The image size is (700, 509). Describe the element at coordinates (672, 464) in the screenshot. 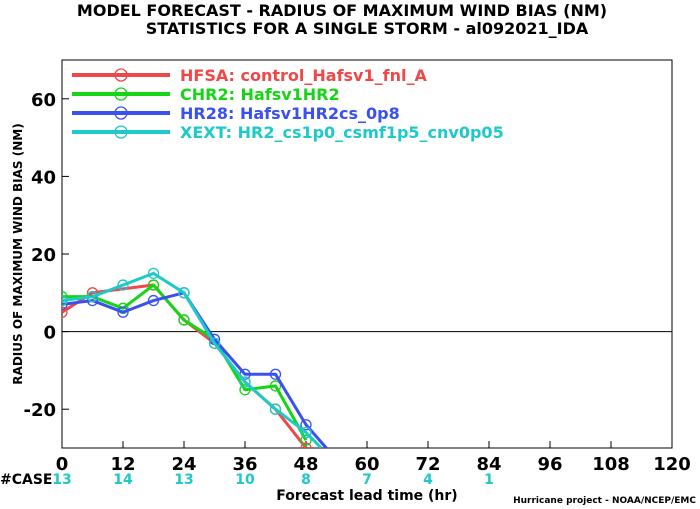

I see `x-tick-label: 120` at that location.